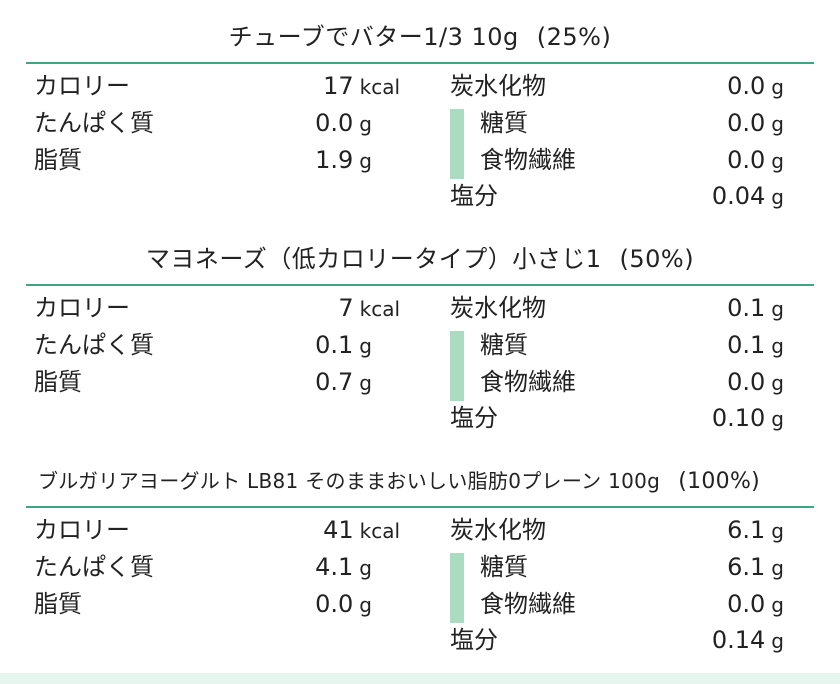 The width and height of the screenshot is (840, 684). Describe the element at coordinates (746, 345) in the screenshot. I see `sugar-value: 0.1` at that location.